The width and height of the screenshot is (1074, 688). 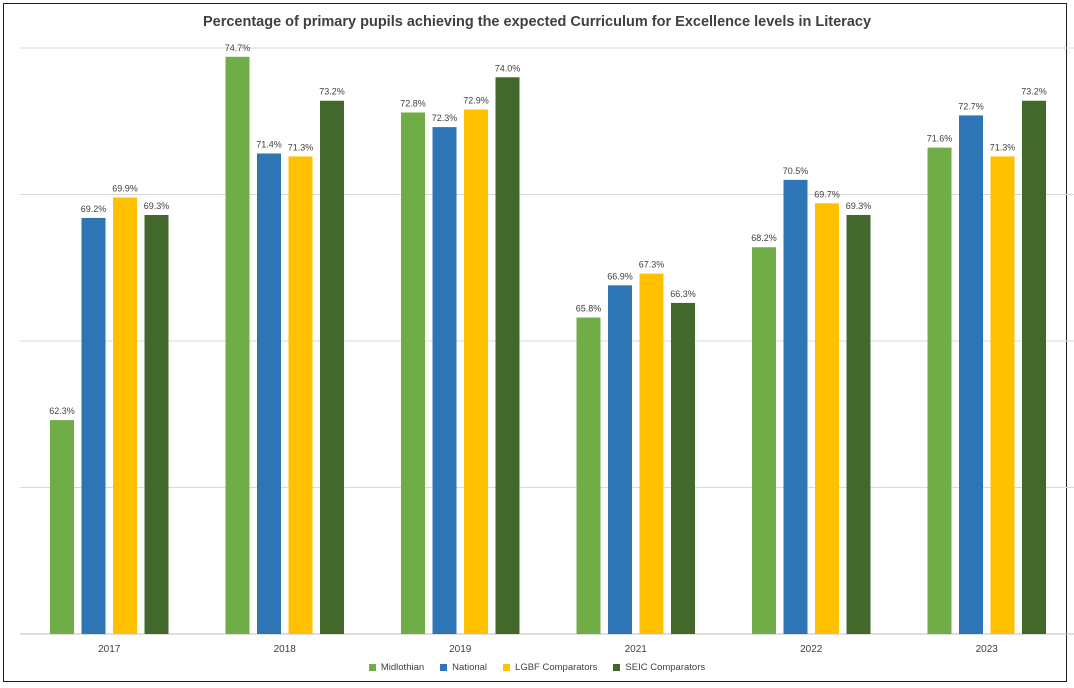 What do you see at coordinates (109, 649) in the screenshot?
I see `x-tick-label: 2017` at bounding box center [109, 649].